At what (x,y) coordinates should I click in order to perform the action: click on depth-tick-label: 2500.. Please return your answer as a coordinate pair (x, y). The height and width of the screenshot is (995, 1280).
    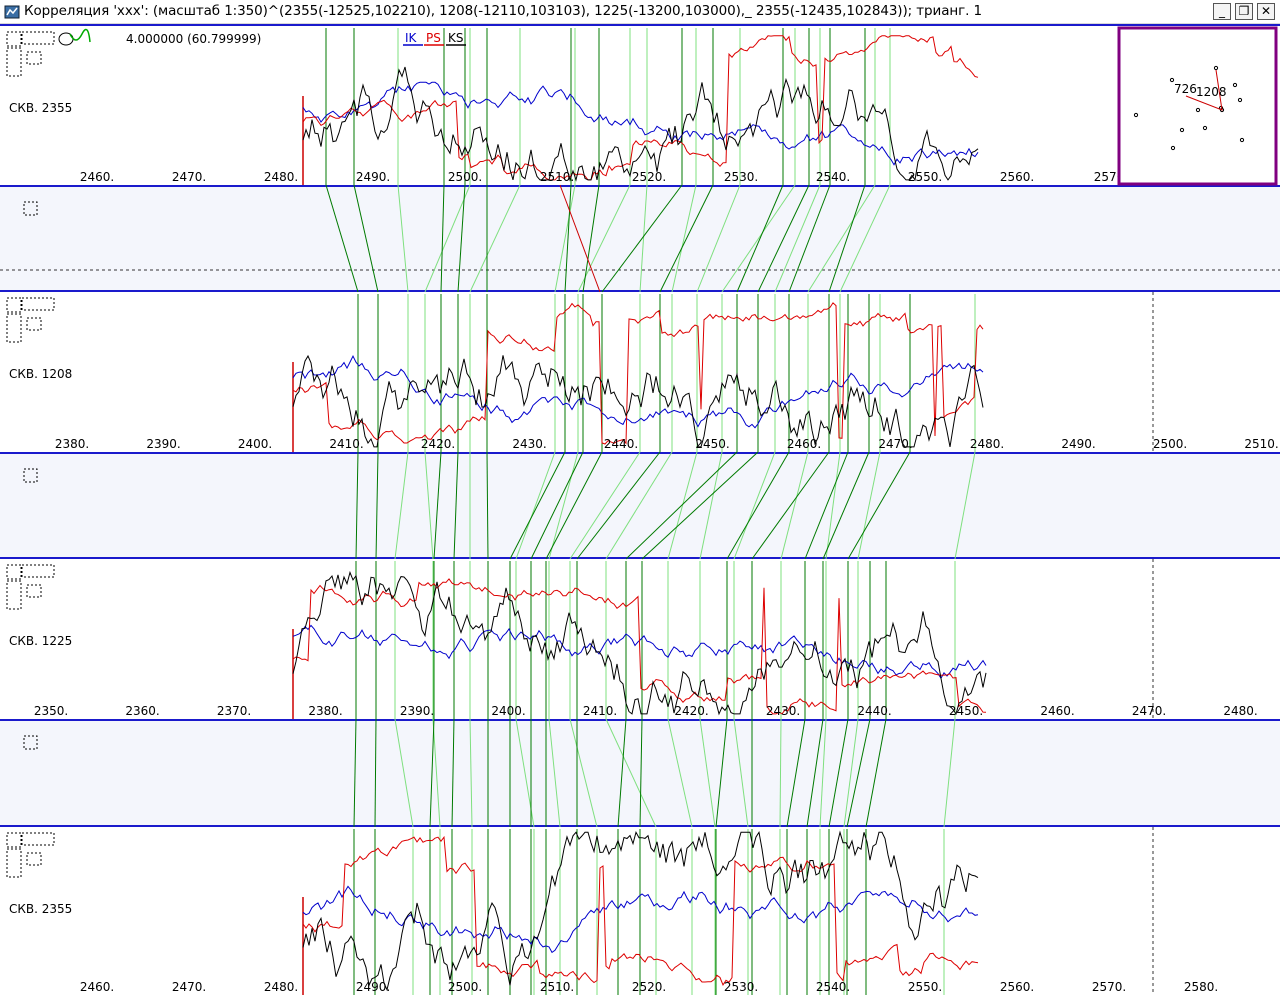
    Looking at the image, I should click on (465, 987).